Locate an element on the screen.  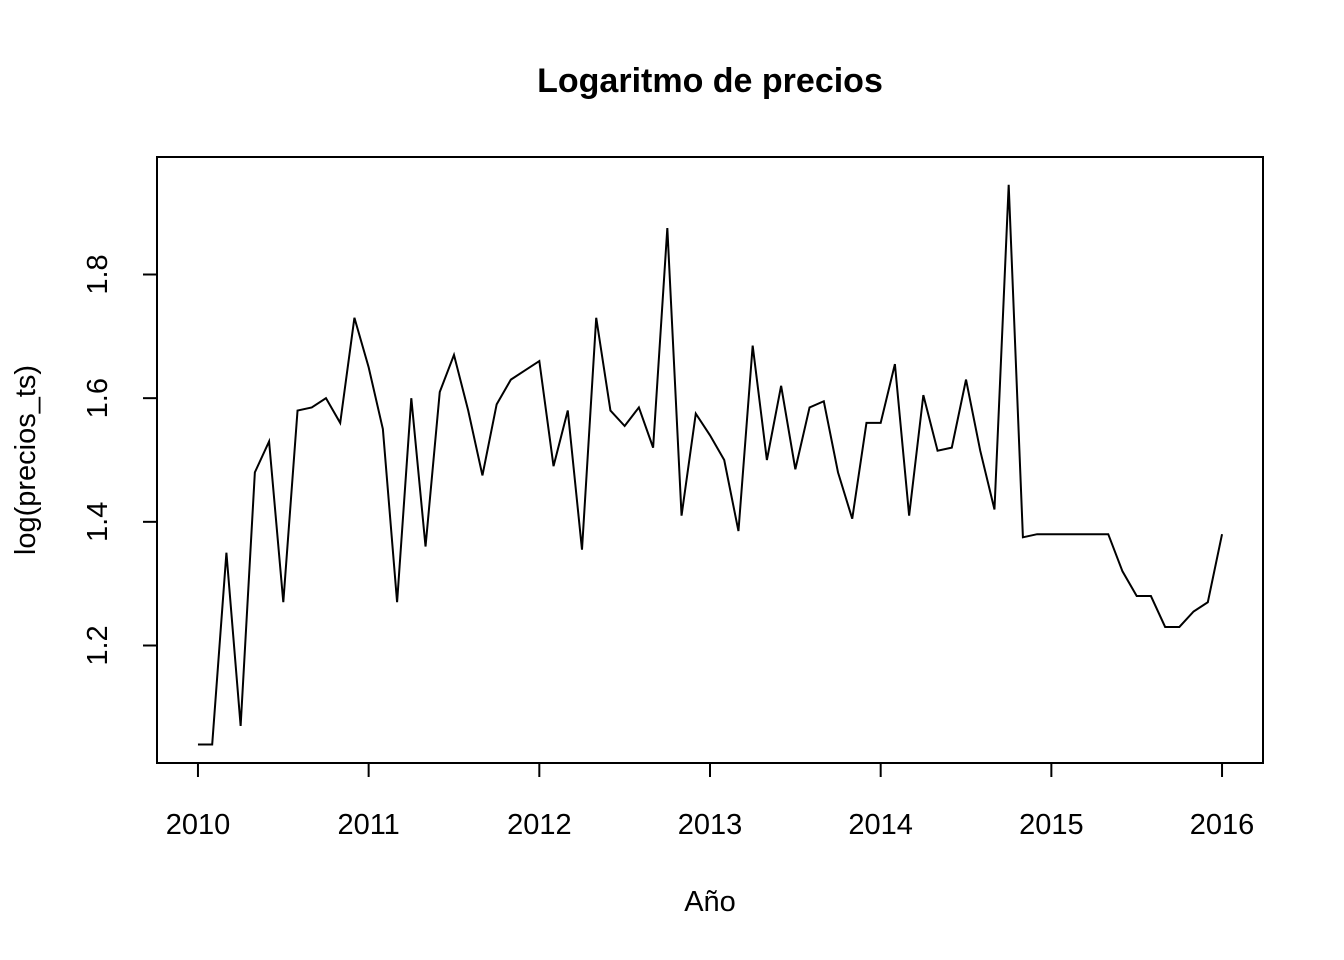
x-tick-label: 2010 is located at coordinates (198, 825).